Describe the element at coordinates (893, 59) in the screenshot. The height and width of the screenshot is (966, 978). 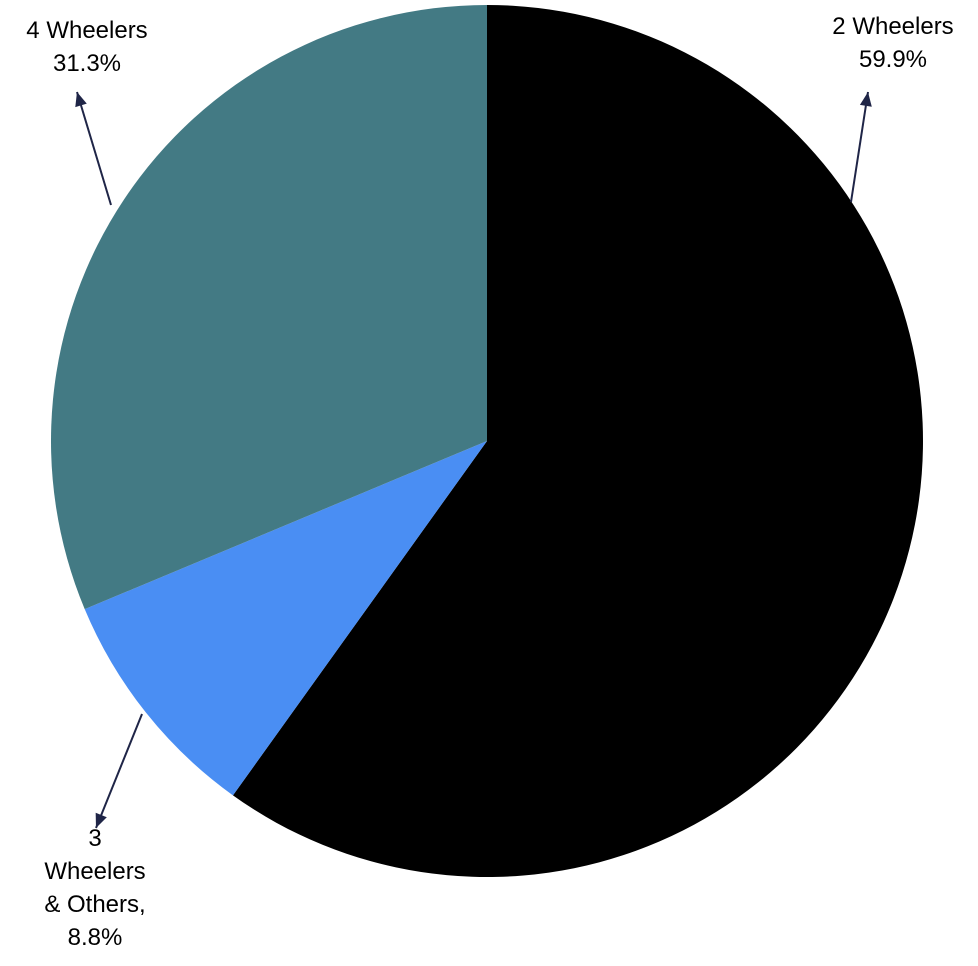
I see `data-label-line: 59.9%` at that location.